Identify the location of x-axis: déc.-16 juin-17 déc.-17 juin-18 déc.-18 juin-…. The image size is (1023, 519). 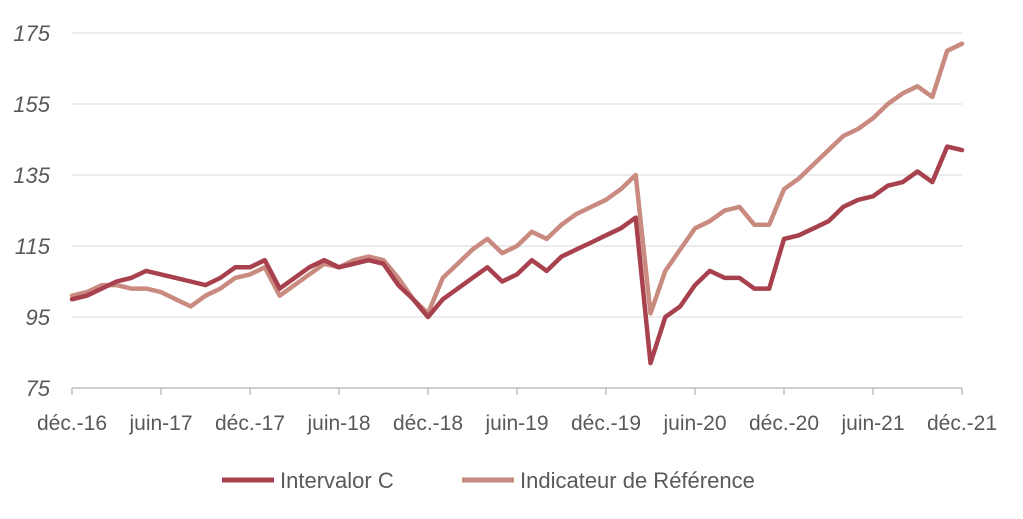
(517, 411).